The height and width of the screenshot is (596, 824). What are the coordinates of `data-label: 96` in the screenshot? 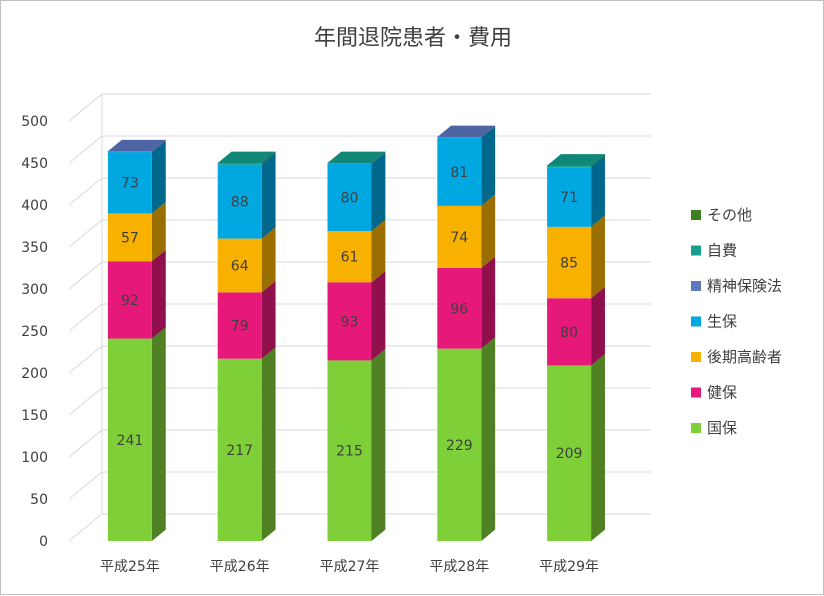 It's located at (459, 309).